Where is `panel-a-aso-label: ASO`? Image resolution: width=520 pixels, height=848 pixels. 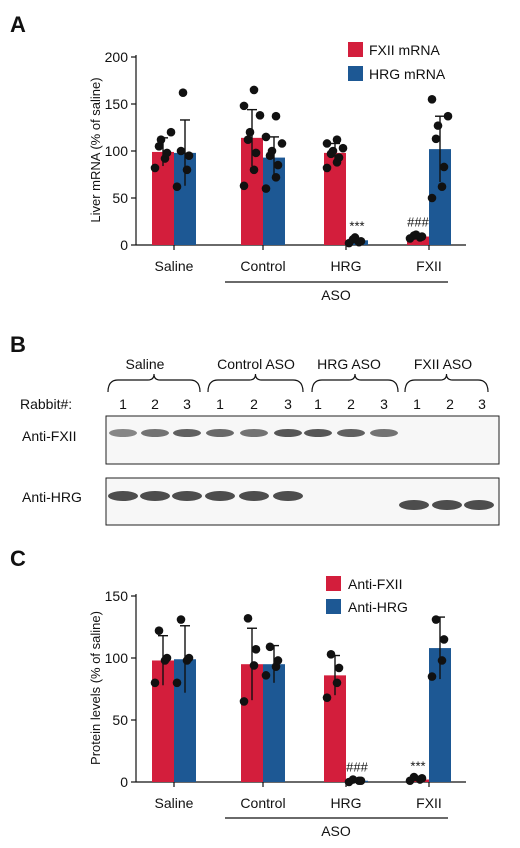
panel-a-aso-label: ASO is located at coordinates (336, 295).